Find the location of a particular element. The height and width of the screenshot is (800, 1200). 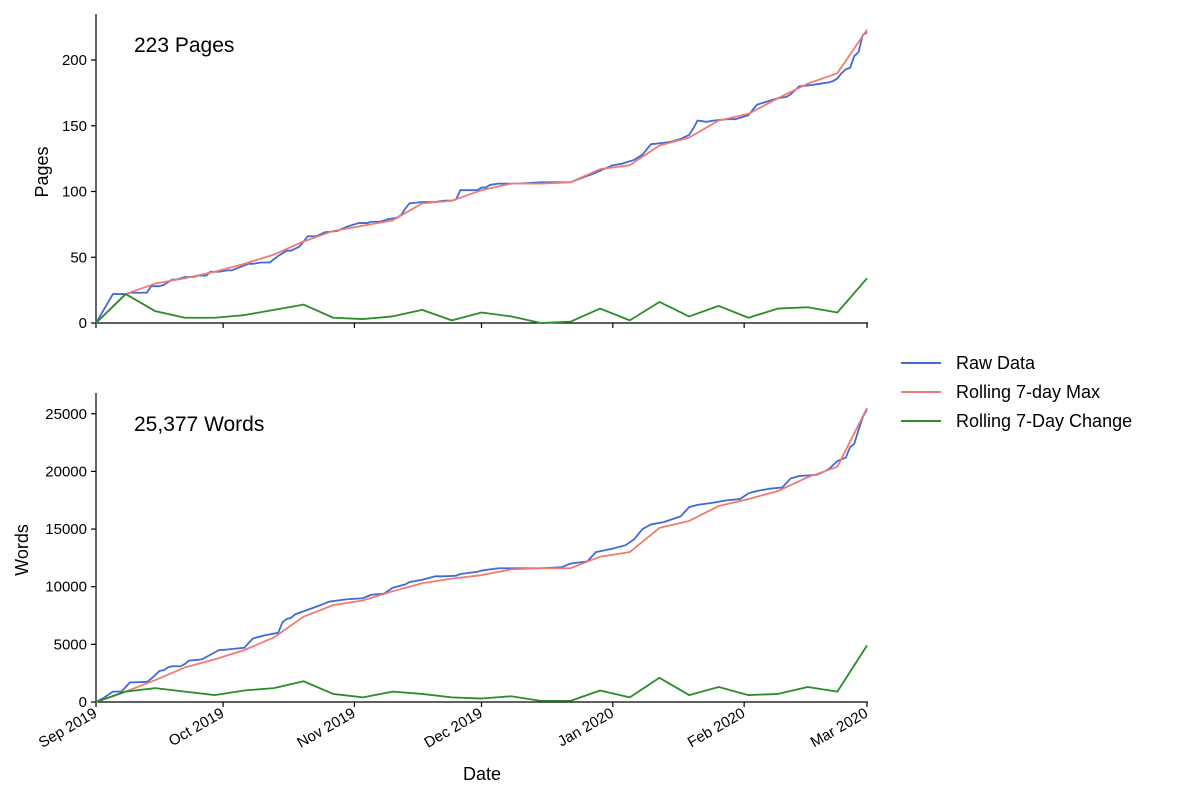

y-tick-label: 100 is located at coordinates (74, 192).